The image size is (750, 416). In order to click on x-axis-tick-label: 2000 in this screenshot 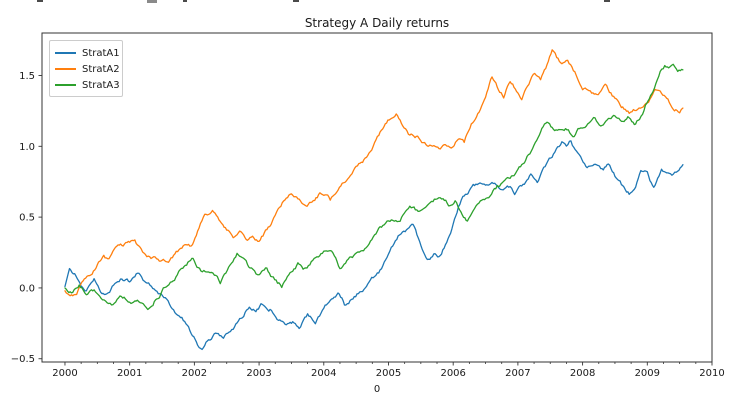, I will do `click(64, 373)`.